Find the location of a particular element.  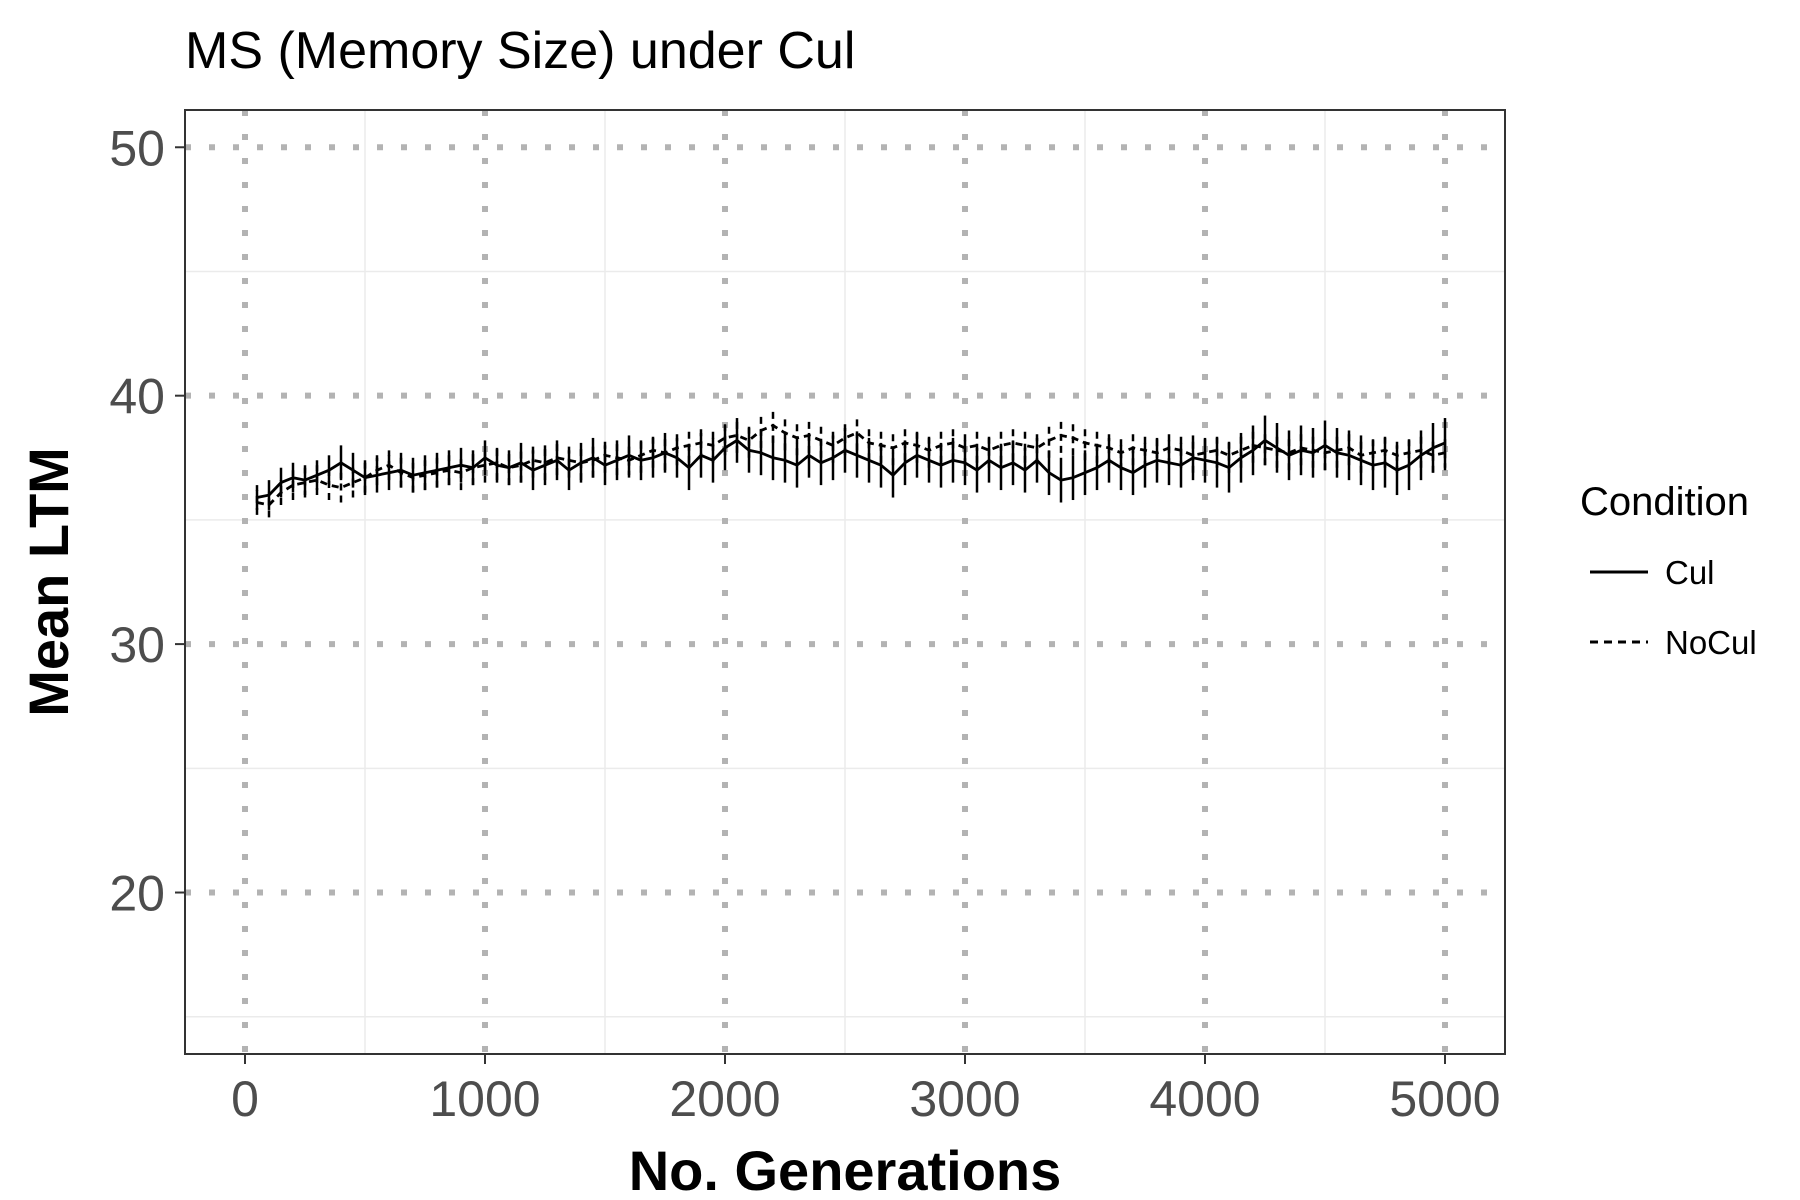

y-tick-label: 50 is located at coordinates (137, 148).